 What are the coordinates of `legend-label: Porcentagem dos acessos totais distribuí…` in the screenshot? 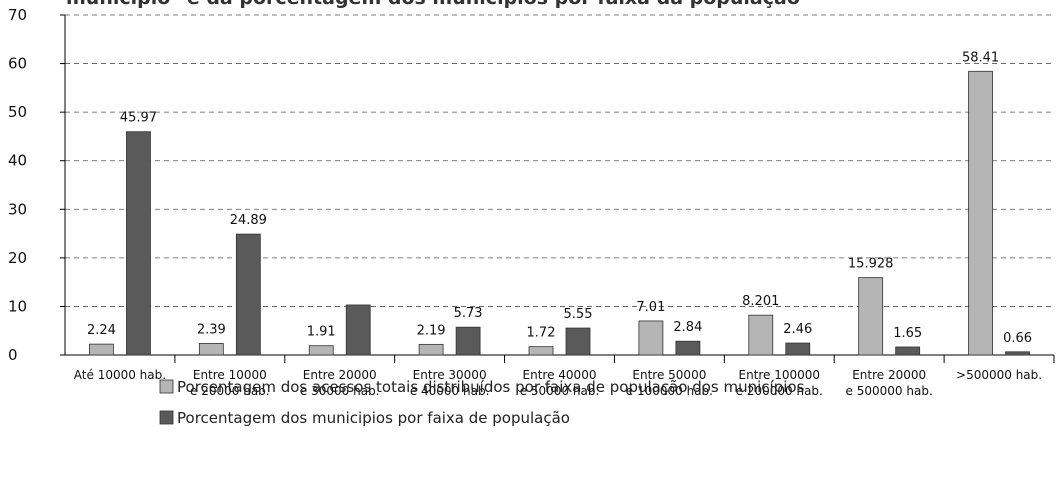 It's located at (491, 387).